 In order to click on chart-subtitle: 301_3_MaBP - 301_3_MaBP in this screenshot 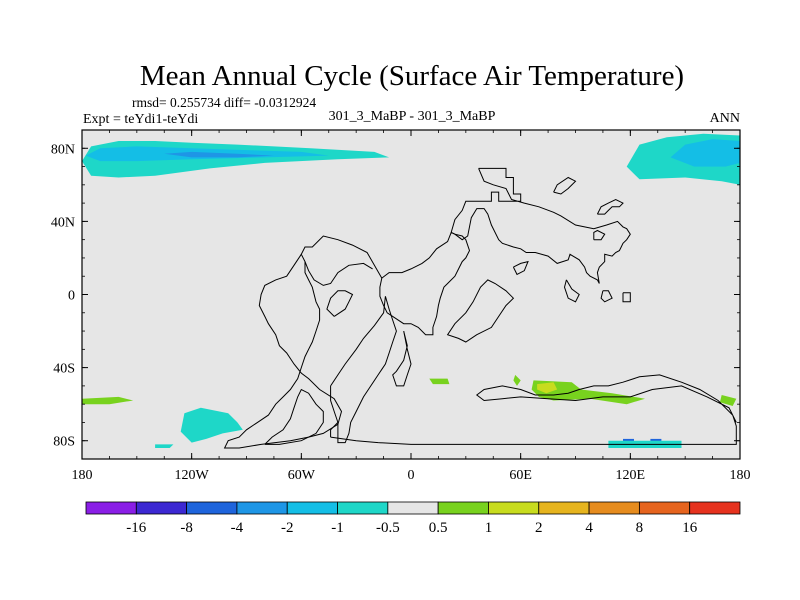, I will do `click(412, 116)`.